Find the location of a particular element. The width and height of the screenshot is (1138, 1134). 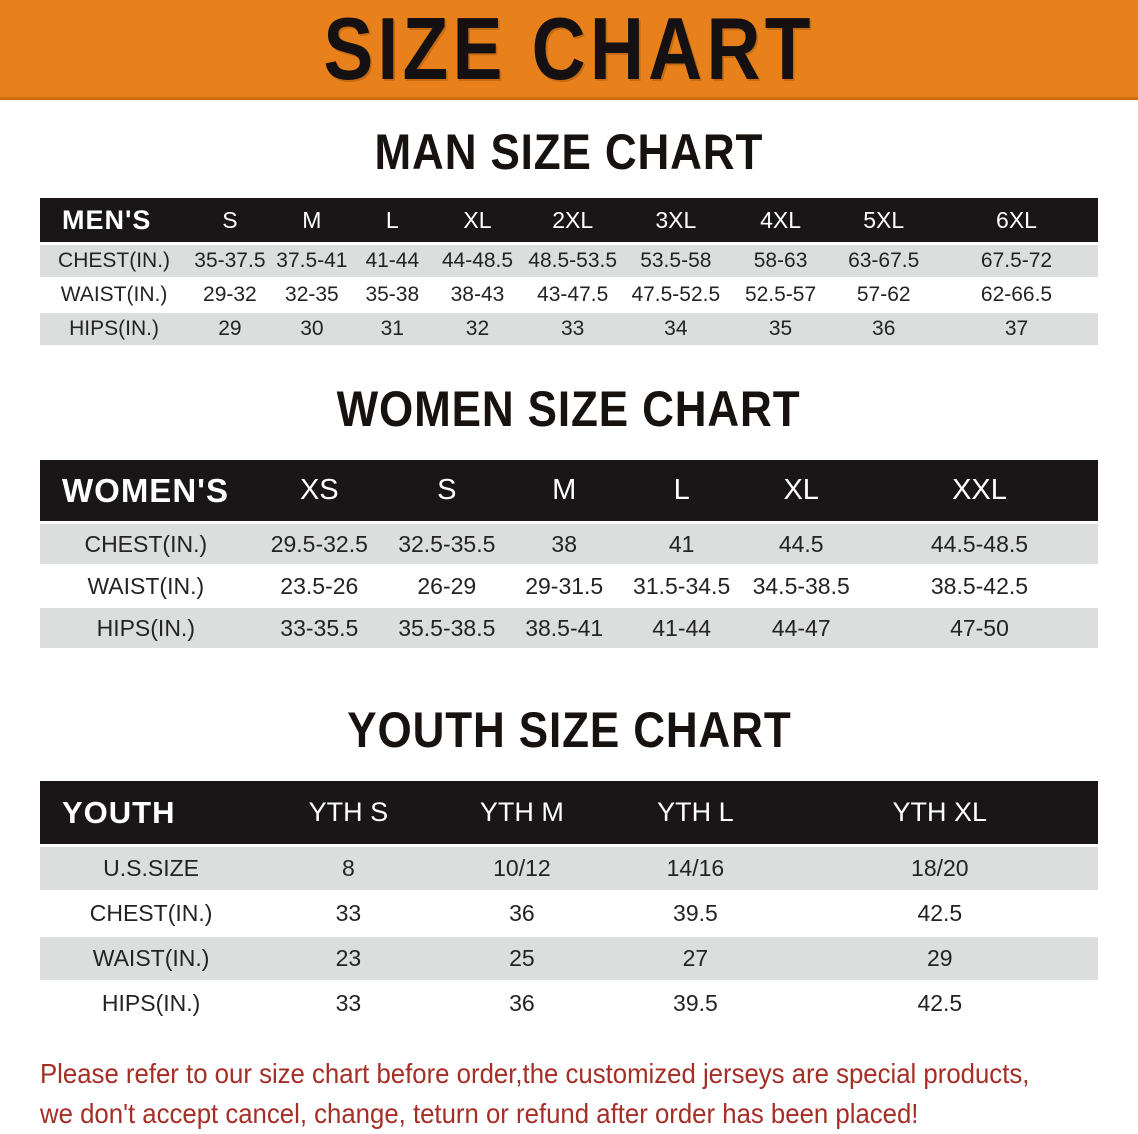

size-value-cell: 10/12 is located at coordinates (522, 869).